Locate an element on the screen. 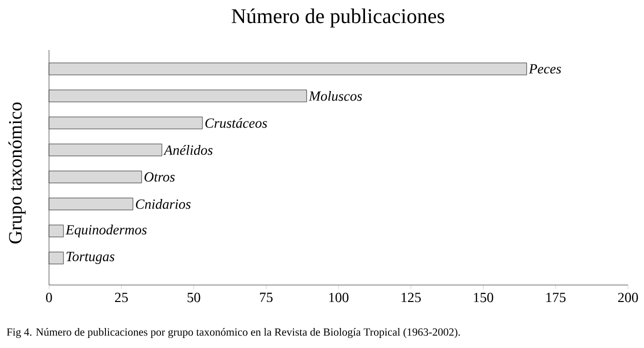 The image size is (644, 348). x-tick-label: 175 is located at coordinates (556, 297).